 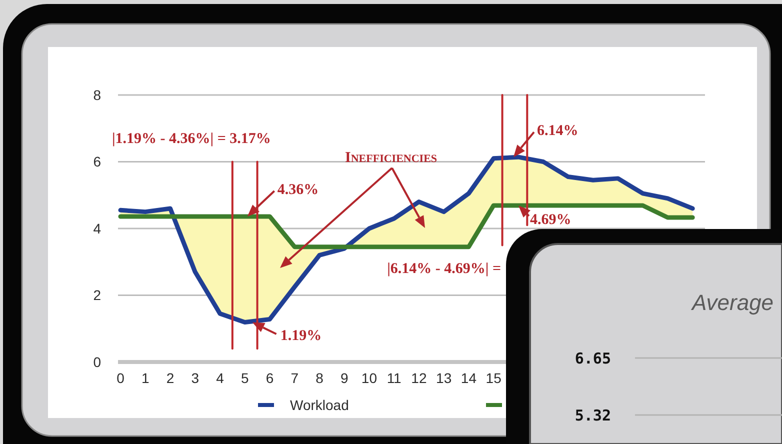 I want to click on x-tick-label: 1, so click(x=145, y=378).